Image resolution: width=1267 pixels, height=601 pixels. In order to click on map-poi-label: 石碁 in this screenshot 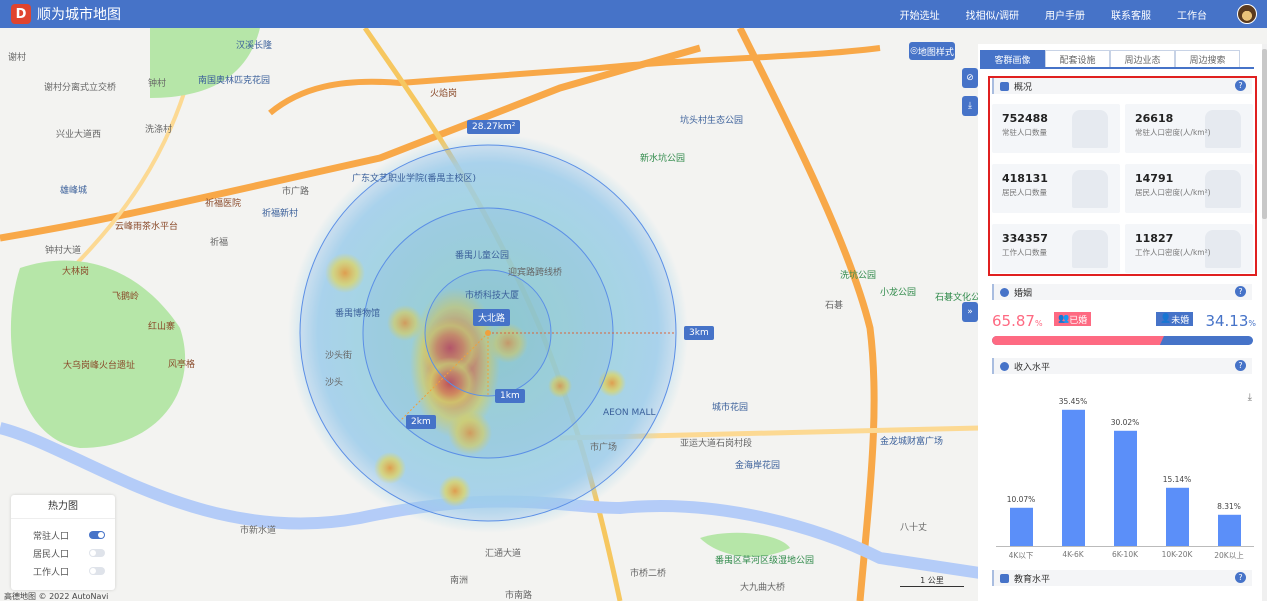, I will do `click(834, 306)`.